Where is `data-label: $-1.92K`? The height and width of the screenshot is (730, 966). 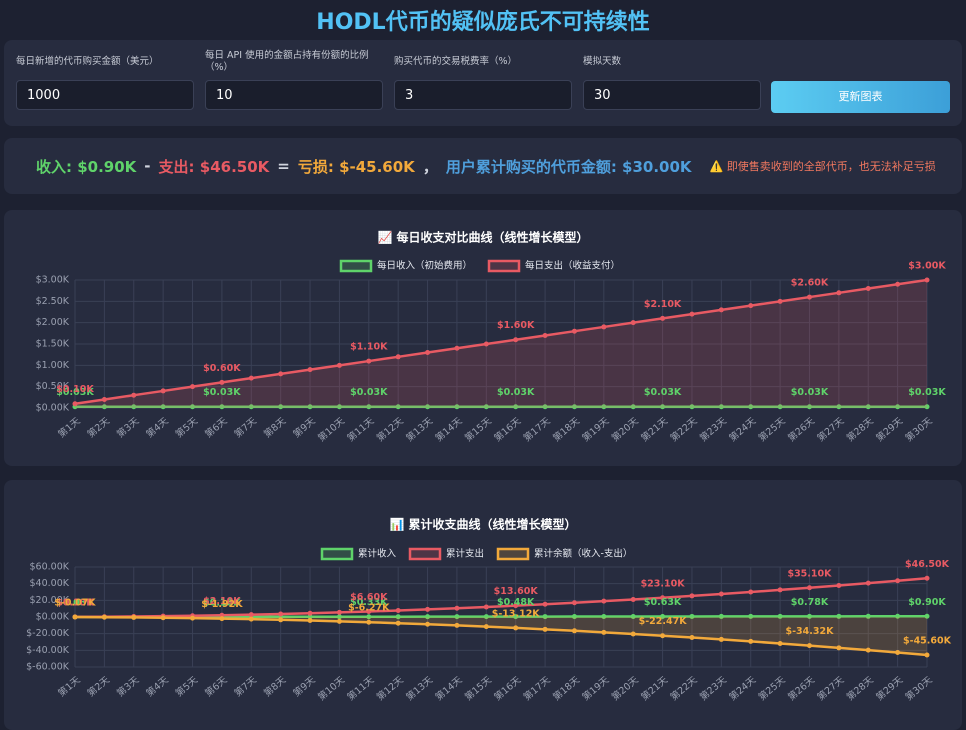 data-label: $-1.92K is located at coordinates (222, 604).